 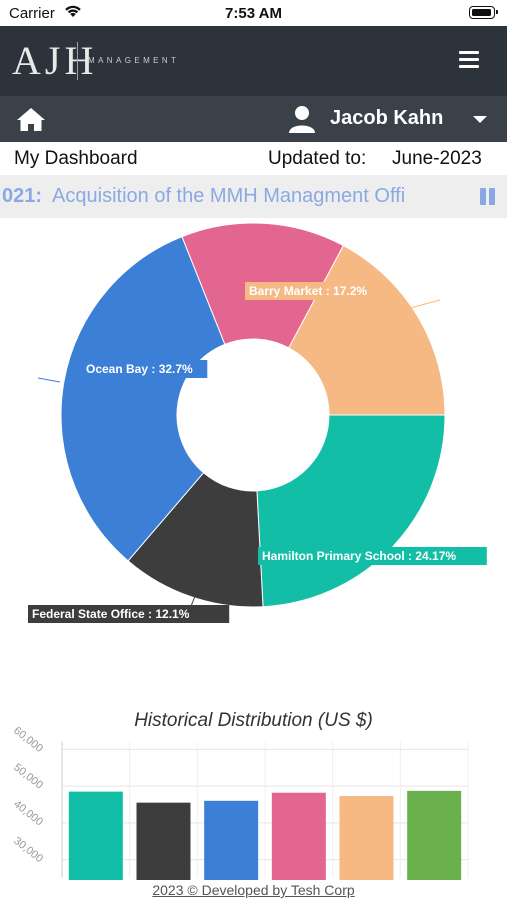 I want to click on brand-header: AJH MANAGEMENT, so click(x=253, y=61).